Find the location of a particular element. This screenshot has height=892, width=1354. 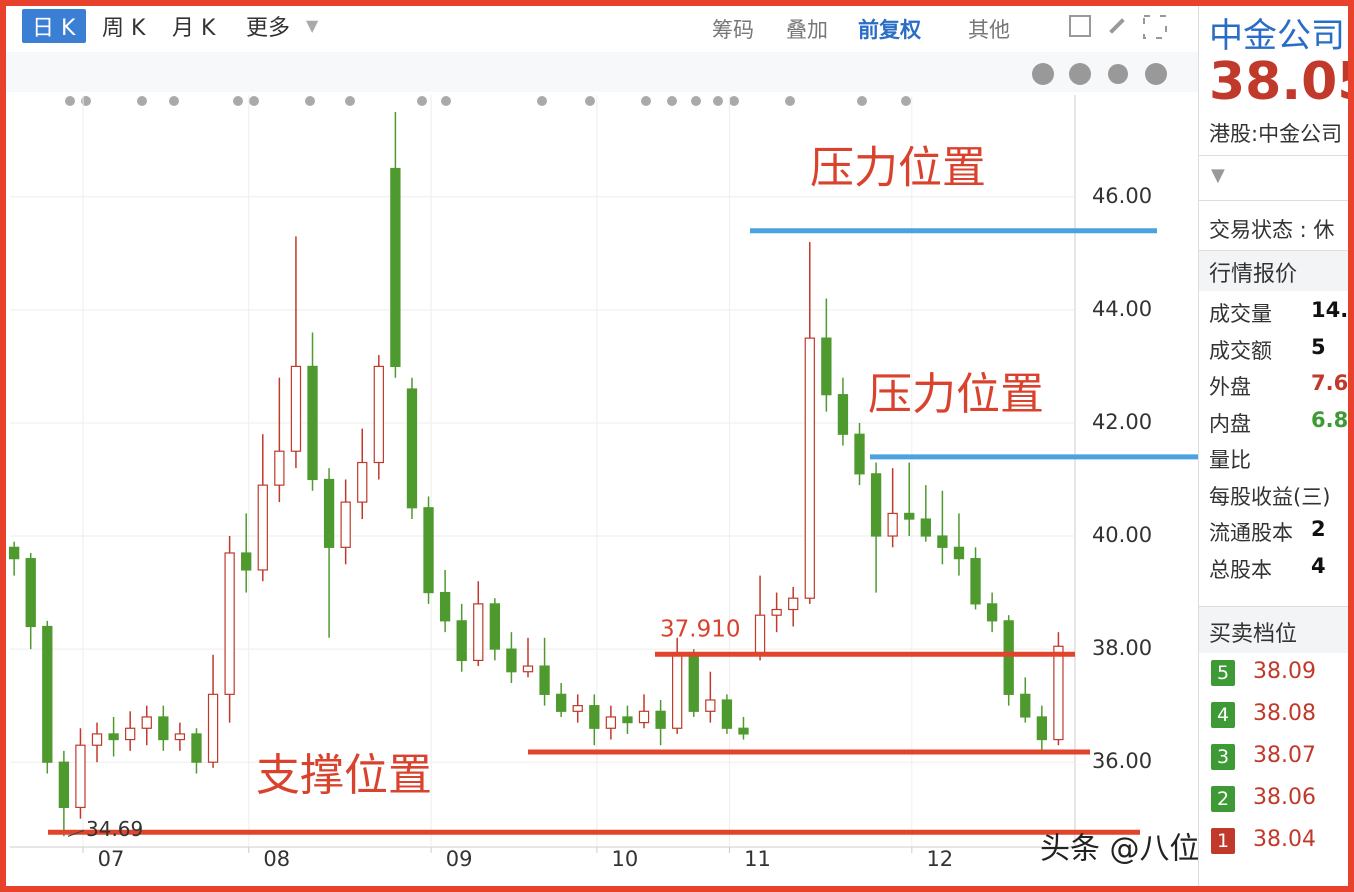

quote-label: 成交额 is located at coordinates (1240, 350).